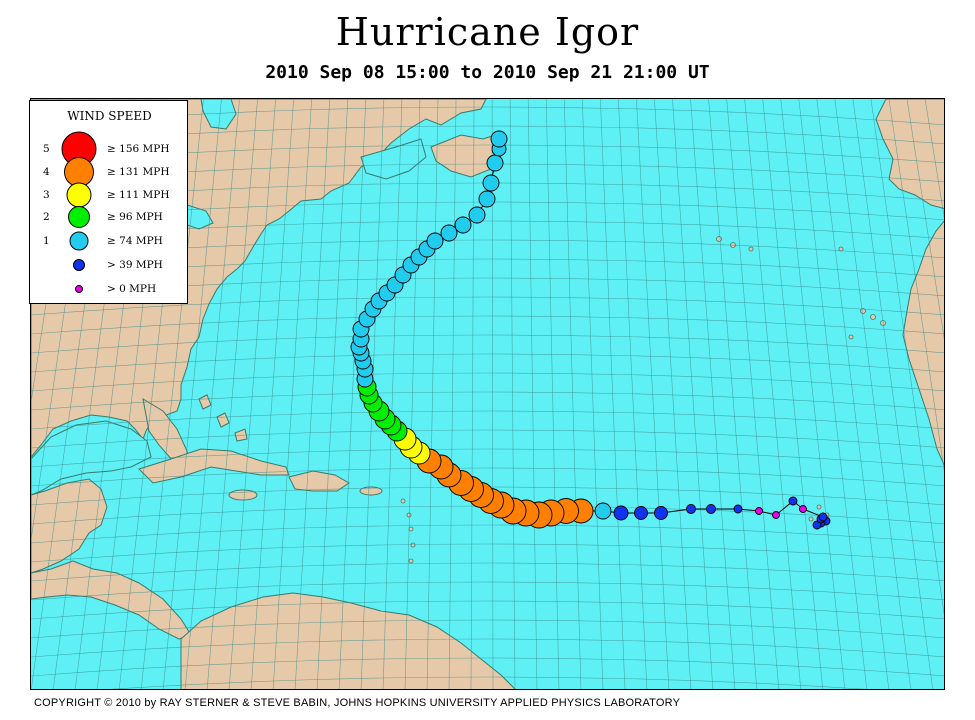 This screenshot has width=975, height=720. I want to click on legend-row-cat3: 3 ≥ 111 MPH, so click(109, 196).